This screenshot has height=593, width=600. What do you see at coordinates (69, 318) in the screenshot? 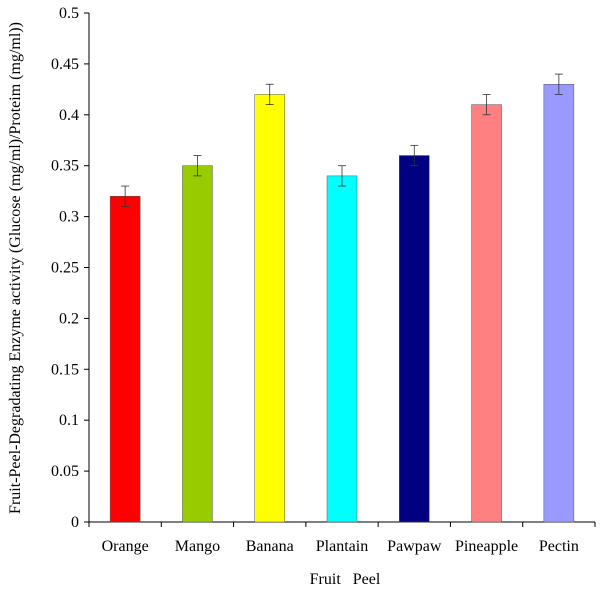
I see `y-tick-label: 0.2` at bounding box center [69, 318].